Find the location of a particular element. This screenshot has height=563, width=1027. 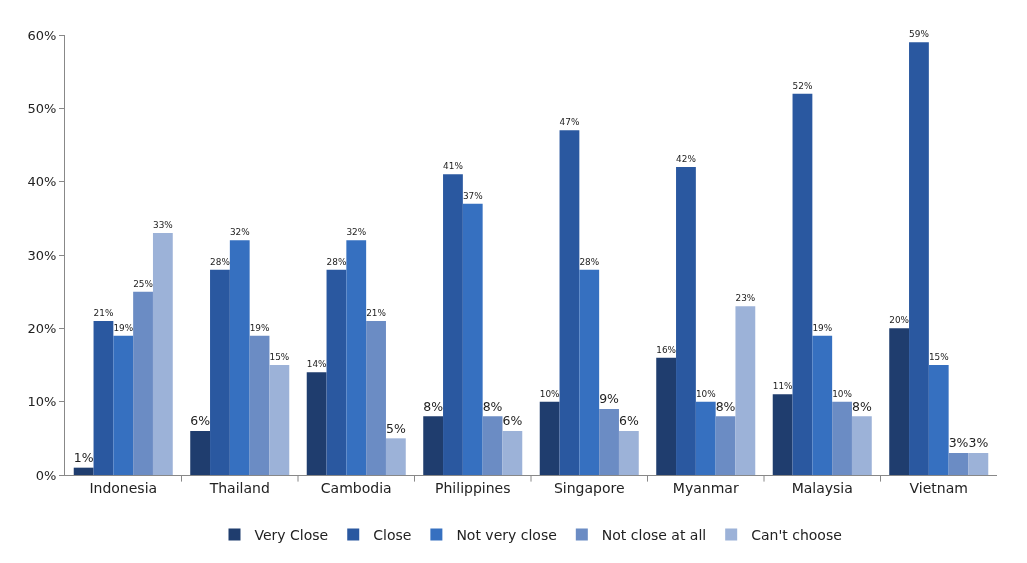

legend-label: Not very close is located at coordinates (506, 535).